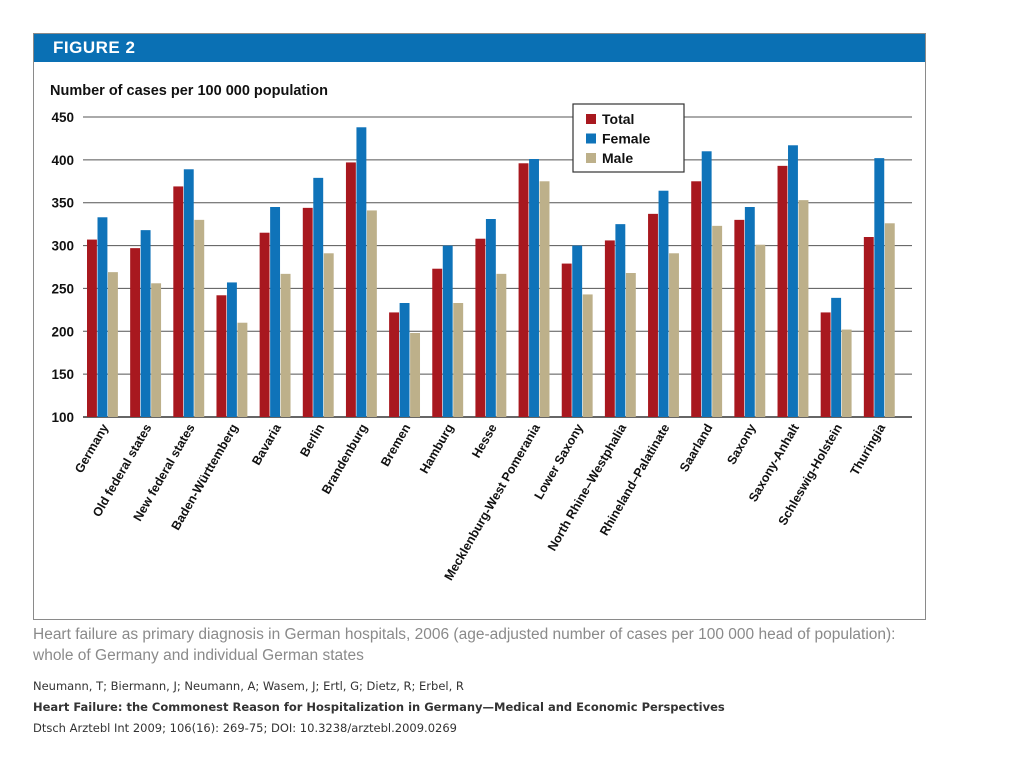 Image resolution: width=1024 pixels, height=768 pixels. What do you see at coordinates (591, 119) in the screenshot?
I see `legend-swatch-total` at bounding box center [591, 119].